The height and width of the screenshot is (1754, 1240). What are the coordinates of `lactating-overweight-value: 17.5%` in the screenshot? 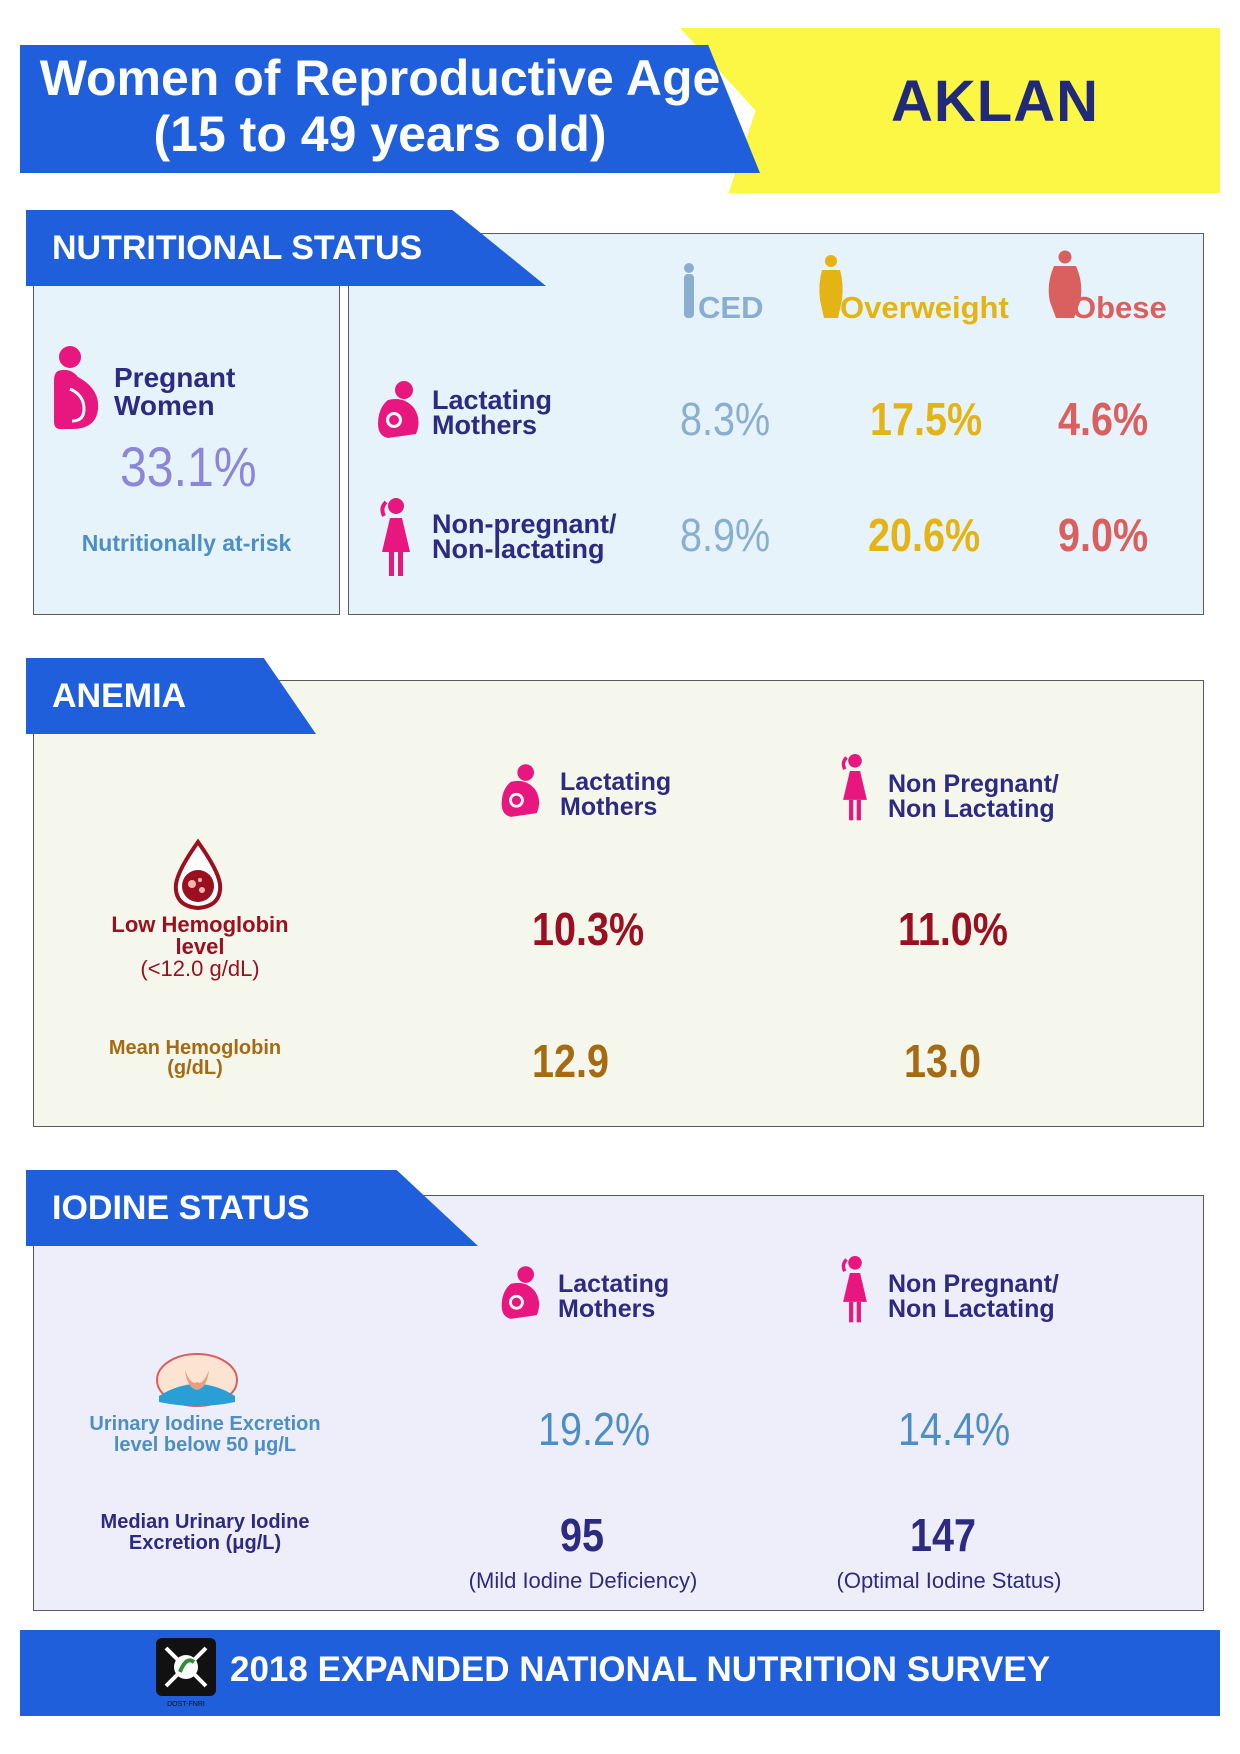 It's located at (926, 419).